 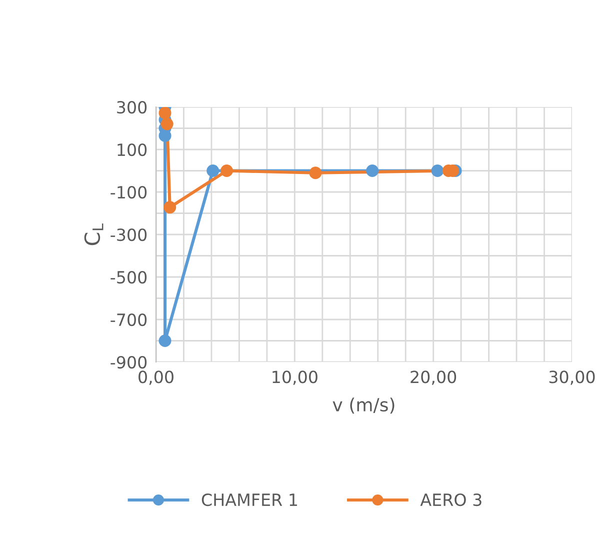 What do you see at coordinates (156, 377) in the screenshot?
I see `x-tick-label: 0,00` at bounding box center [156, 377].